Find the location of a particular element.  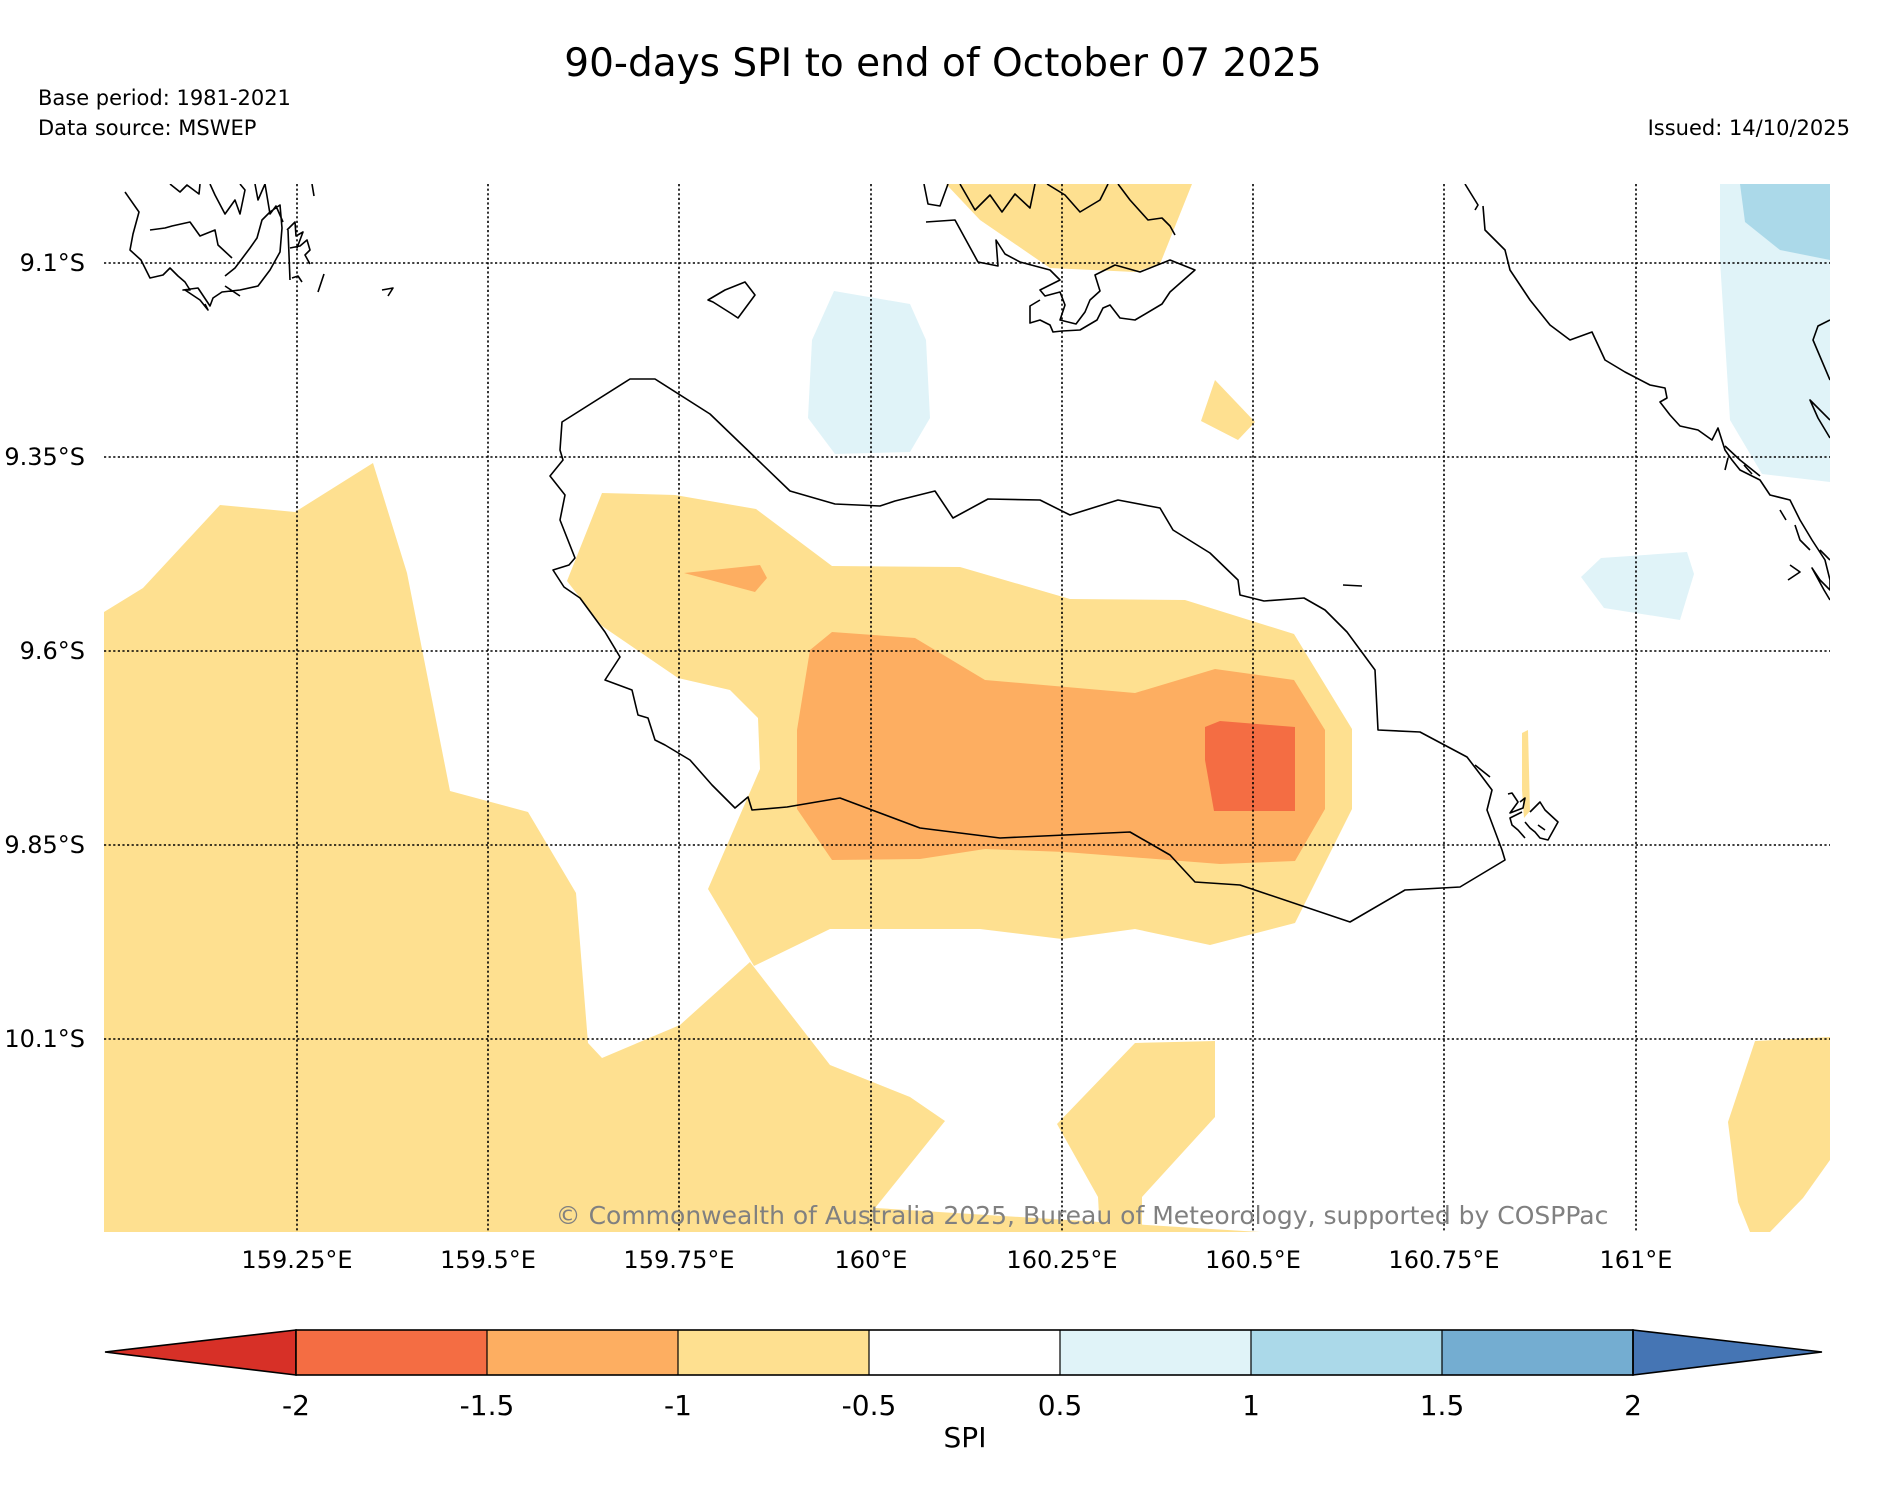

colorbar-extend-high is located at coordinates (1727, 1352).